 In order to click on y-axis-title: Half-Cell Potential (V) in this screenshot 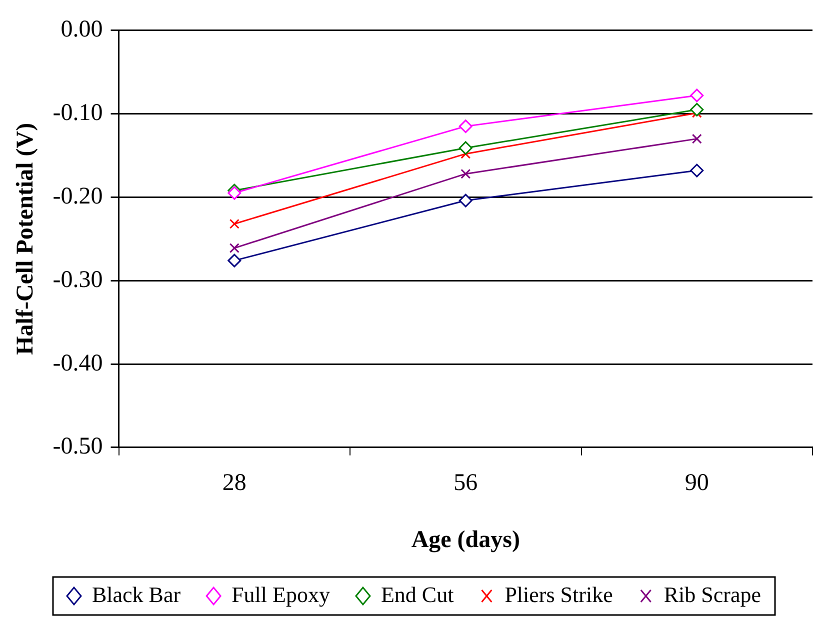, I will do `click(25, 238)`.